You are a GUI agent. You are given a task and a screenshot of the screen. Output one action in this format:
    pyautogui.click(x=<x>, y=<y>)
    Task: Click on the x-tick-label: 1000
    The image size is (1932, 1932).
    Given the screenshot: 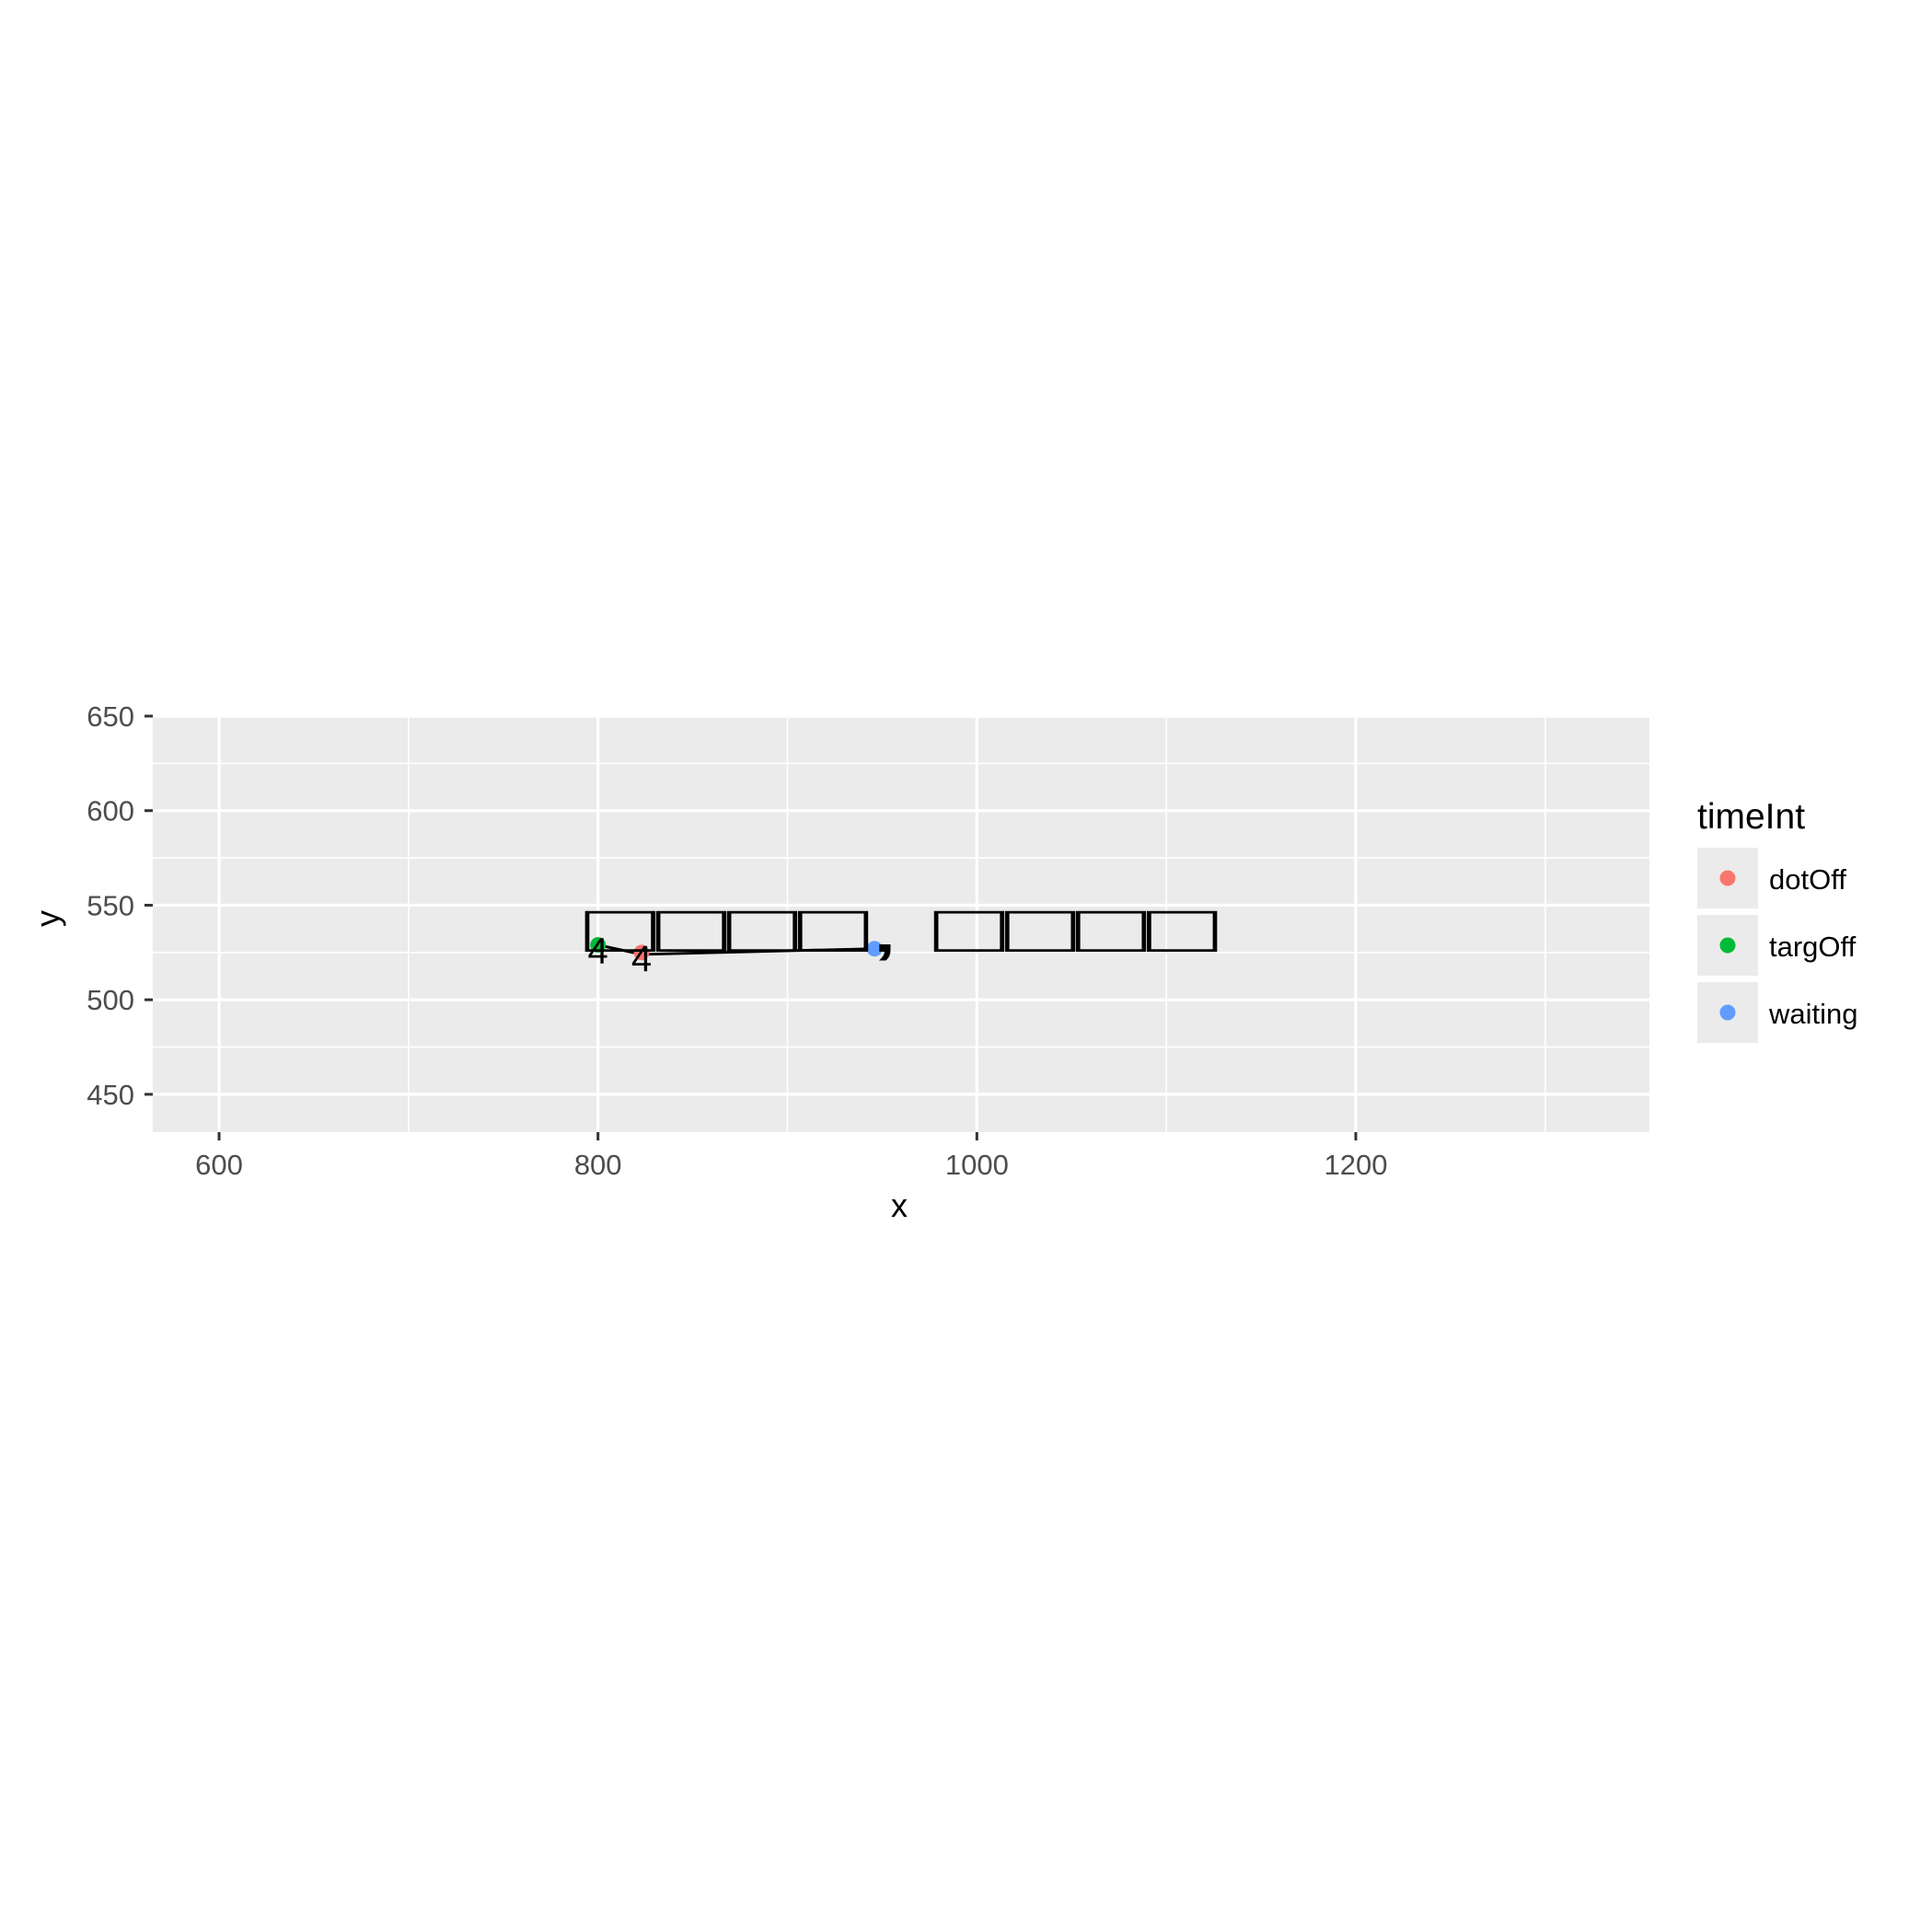 What is the action you would take?
    pyautogui.click(x=977, y=1165)
    